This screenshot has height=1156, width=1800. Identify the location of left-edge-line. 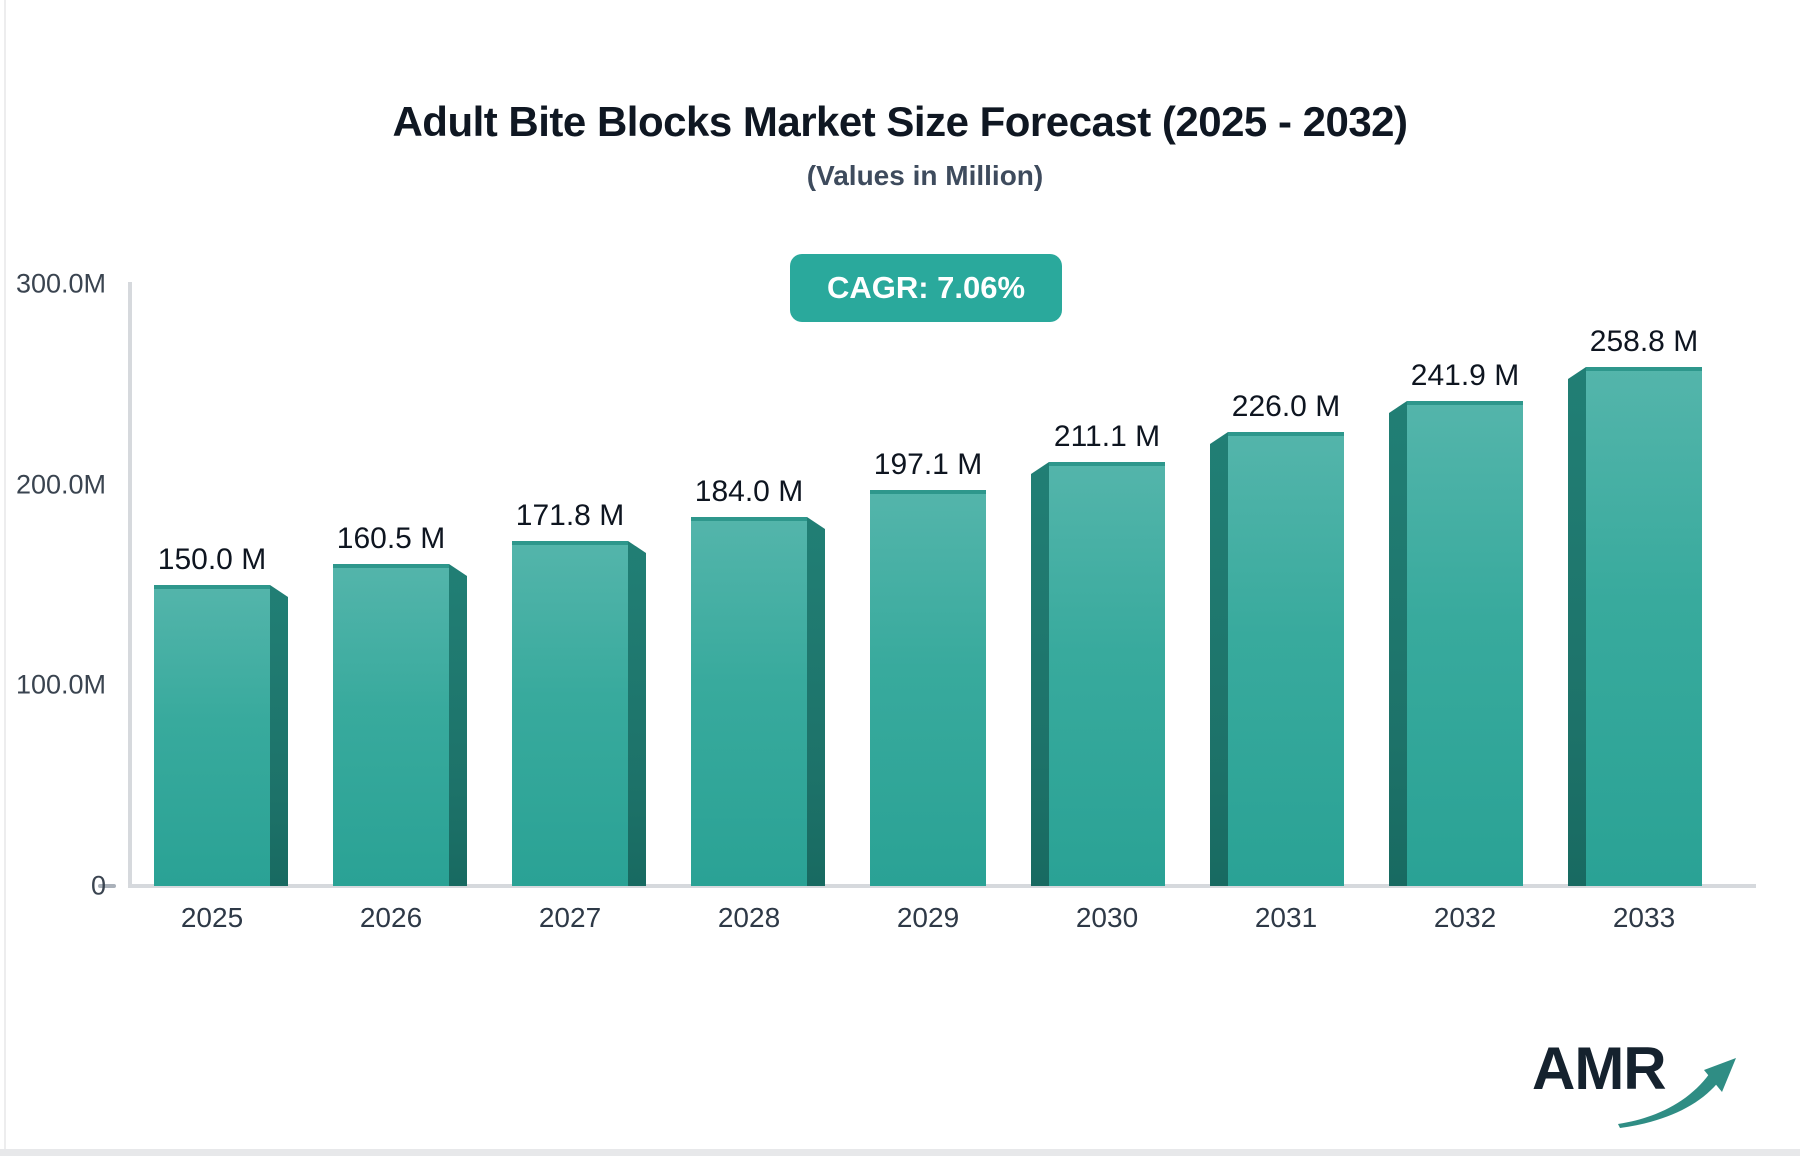
(5, 574).